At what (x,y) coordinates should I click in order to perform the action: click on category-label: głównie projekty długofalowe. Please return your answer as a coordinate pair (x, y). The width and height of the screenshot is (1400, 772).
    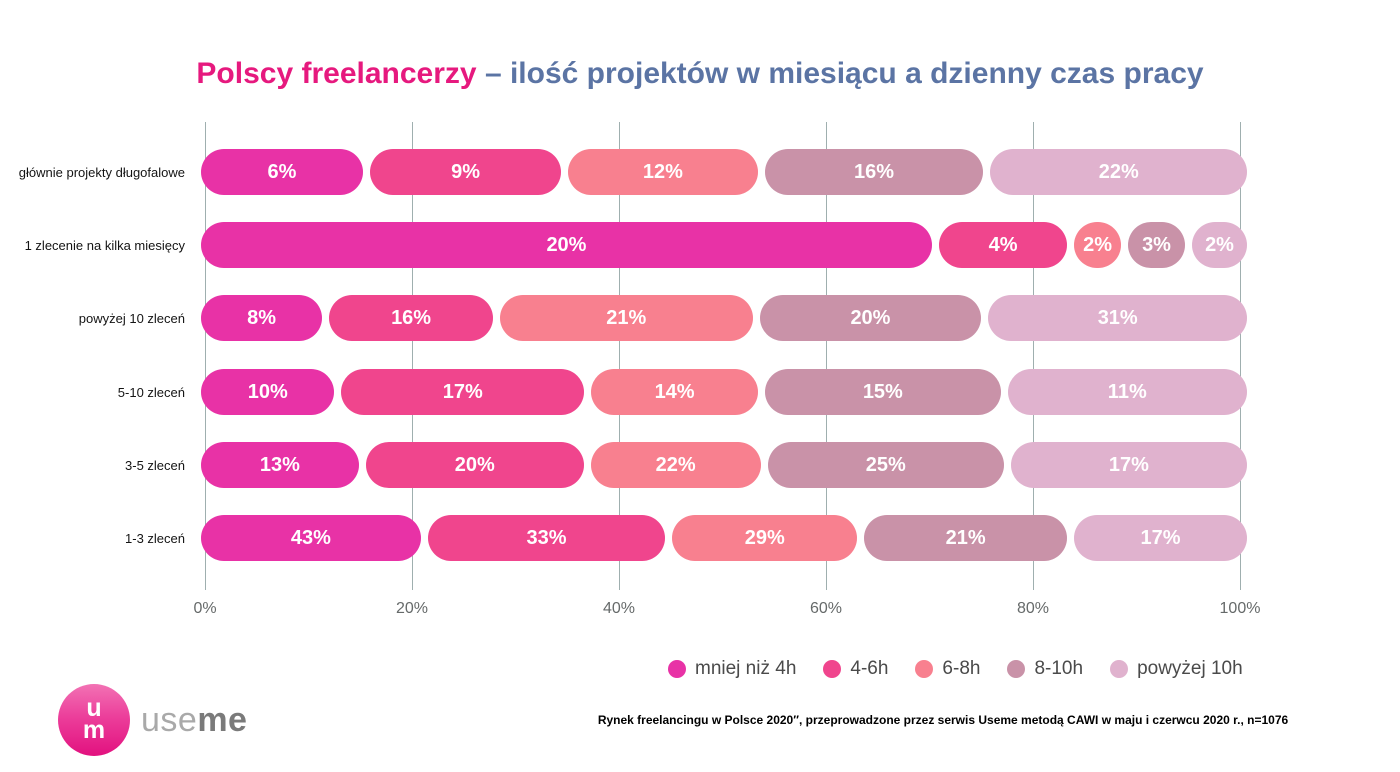
    Looking at the image, I should click on (101, 172).